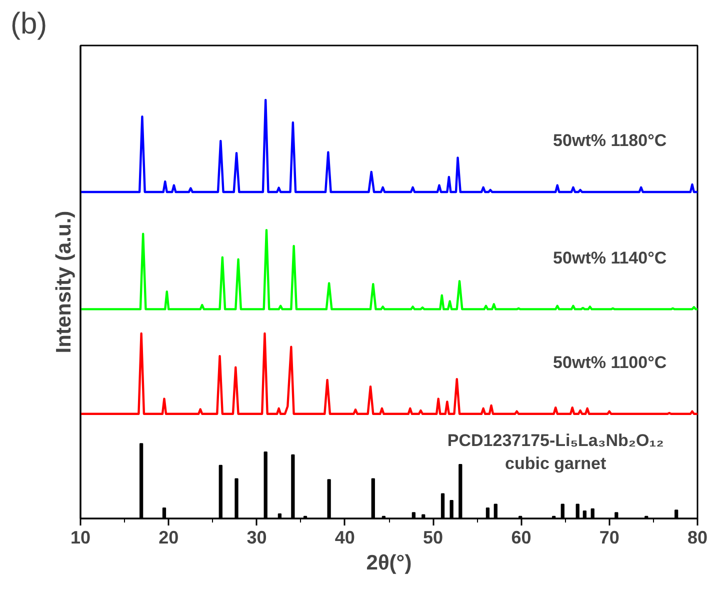 This screenshot has width=711, height=613. I want to click on x-tick-label: 40, so click(344, 538).